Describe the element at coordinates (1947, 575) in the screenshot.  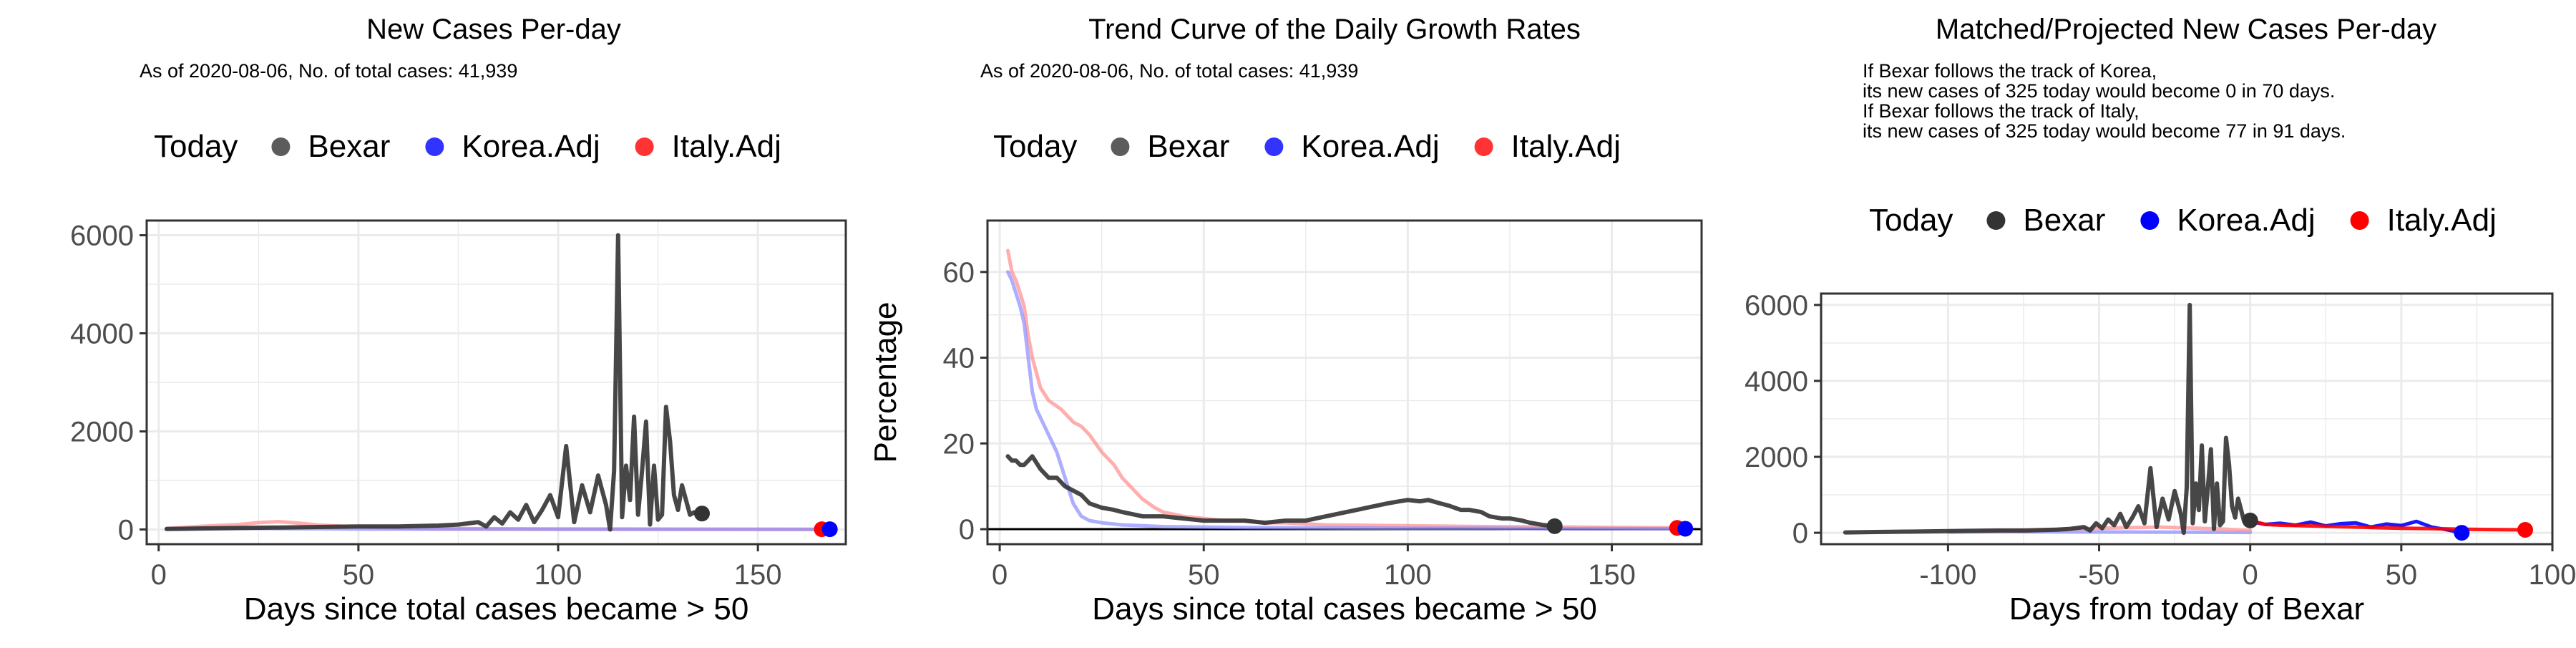
I see `x-tick-label: -100` at that location.